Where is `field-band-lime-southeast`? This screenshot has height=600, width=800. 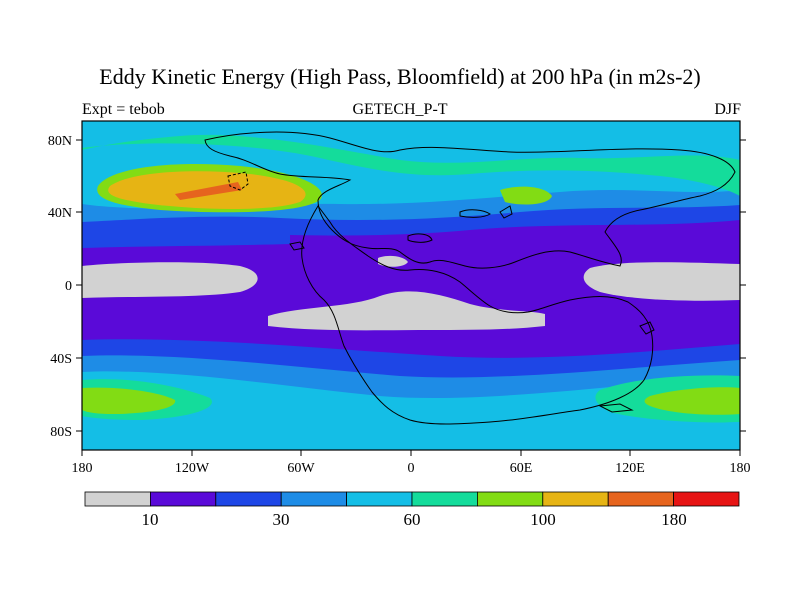 field-band-lime-southeast is located at coordinates (692, 401).